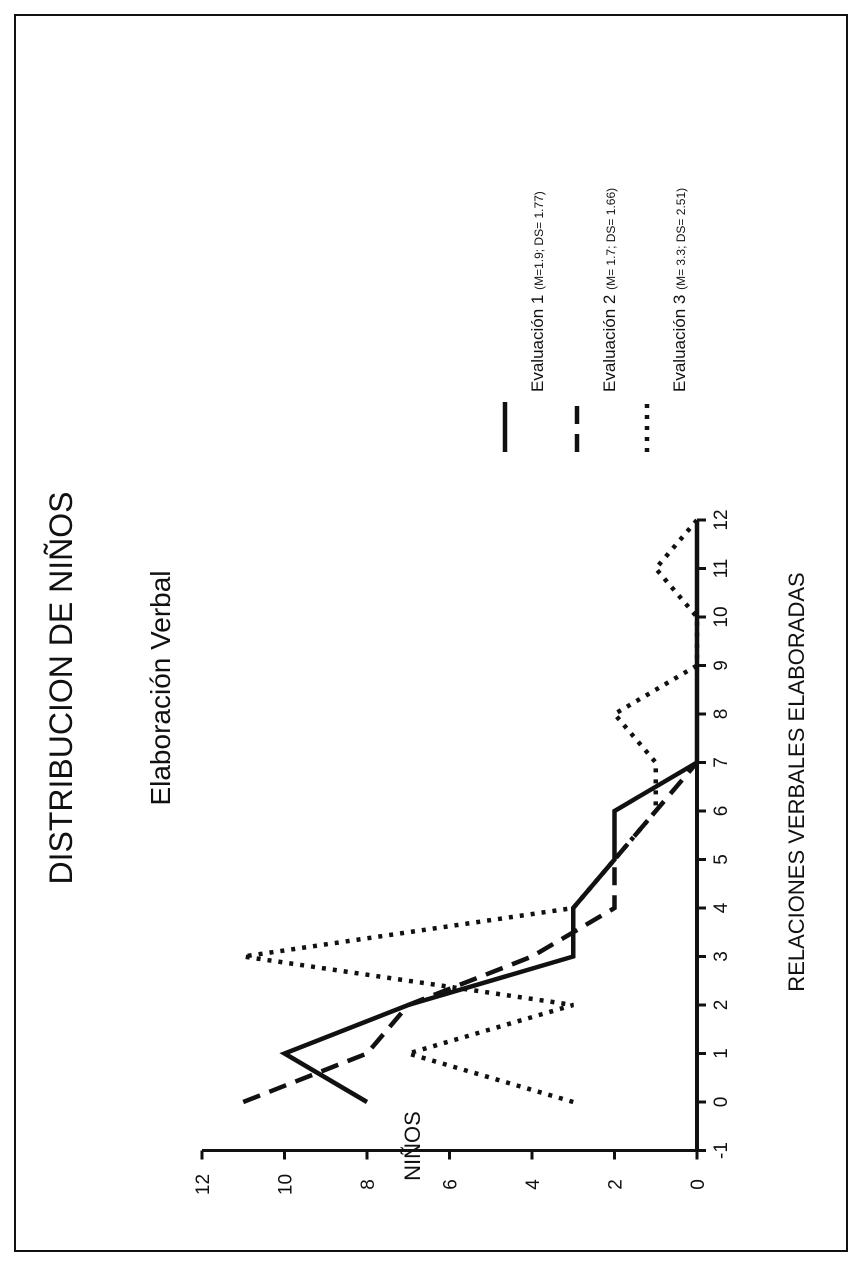 The image size is (863, 1269). Describe the element at coordinates (721, 1102) in the screenshot. I see `x-tick-label: 0` at that location.